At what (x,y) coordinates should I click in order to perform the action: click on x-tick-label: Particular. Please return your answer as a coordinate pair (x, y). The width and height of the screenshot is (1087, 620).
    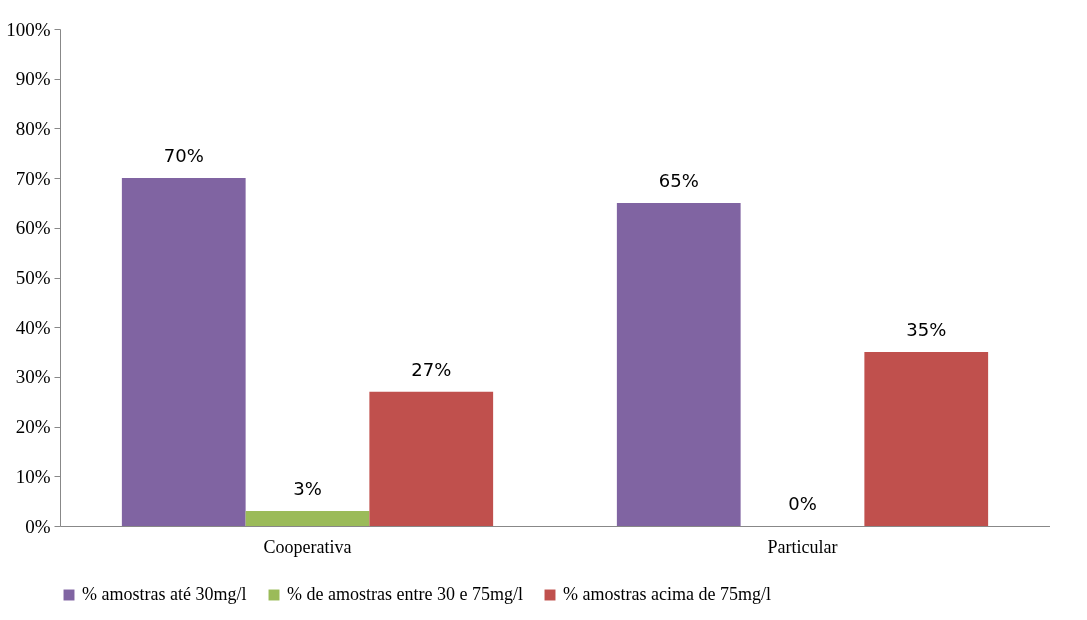
    Looking at the image, I should click on (802, 546).